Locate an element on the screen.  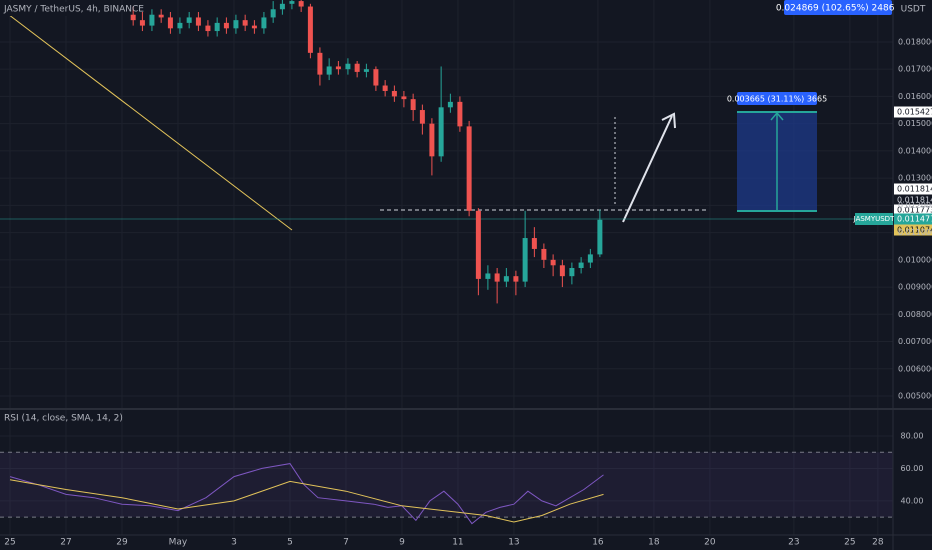
arrow-head is located at coordinates (668, 120).